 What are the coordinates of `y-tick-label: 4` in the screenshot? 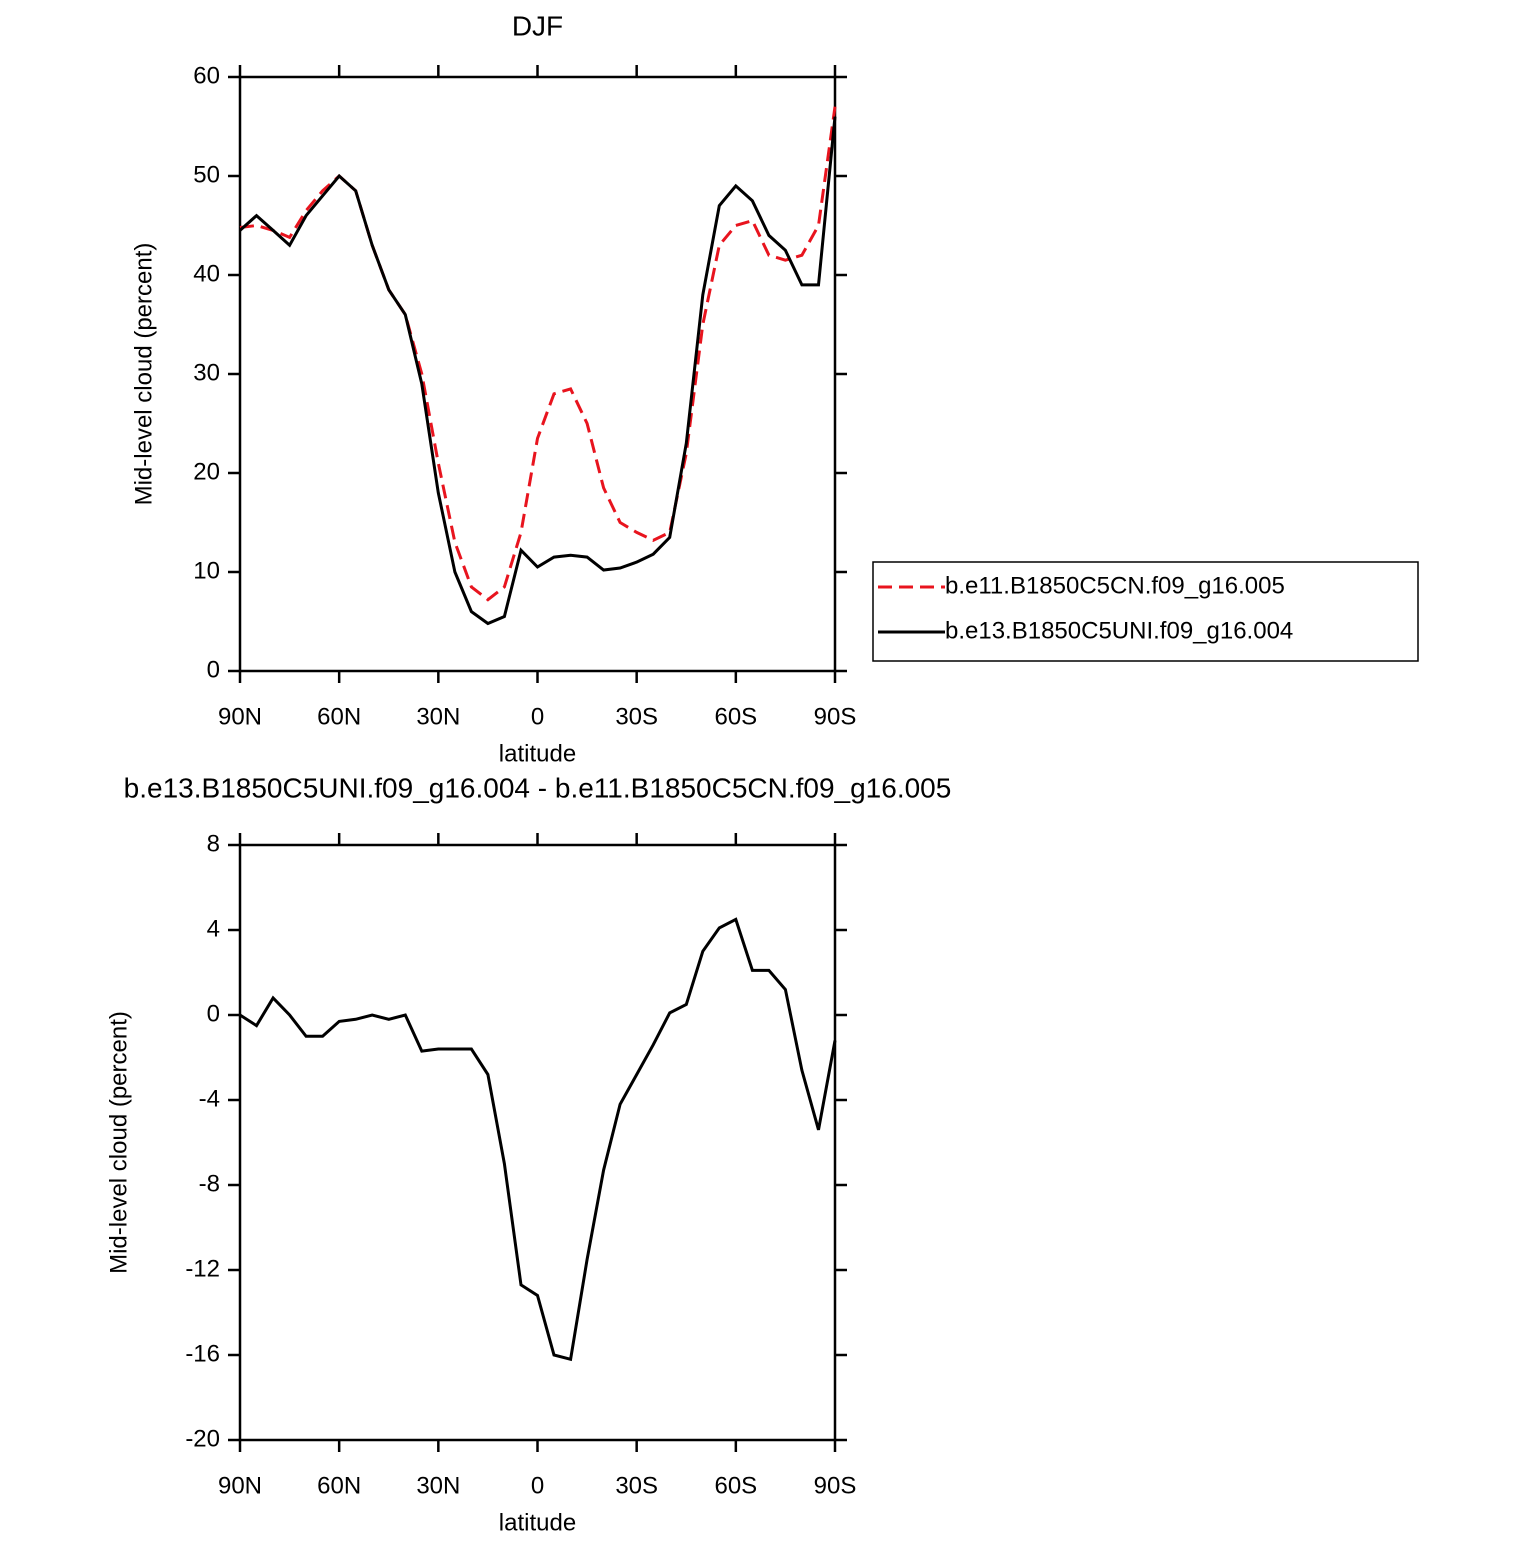 It's located at (213, 928).